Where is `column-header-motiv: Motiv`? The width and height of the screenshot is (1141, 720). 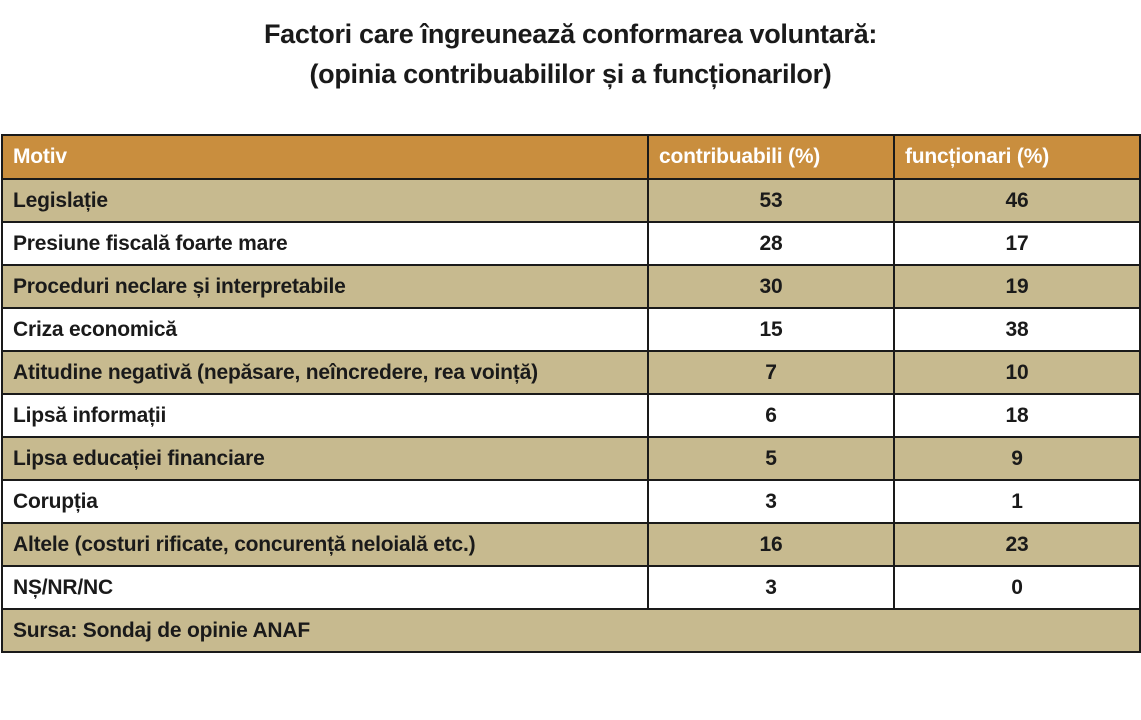
column-header-motiv: Motiv is located at coordinates (325, 157).